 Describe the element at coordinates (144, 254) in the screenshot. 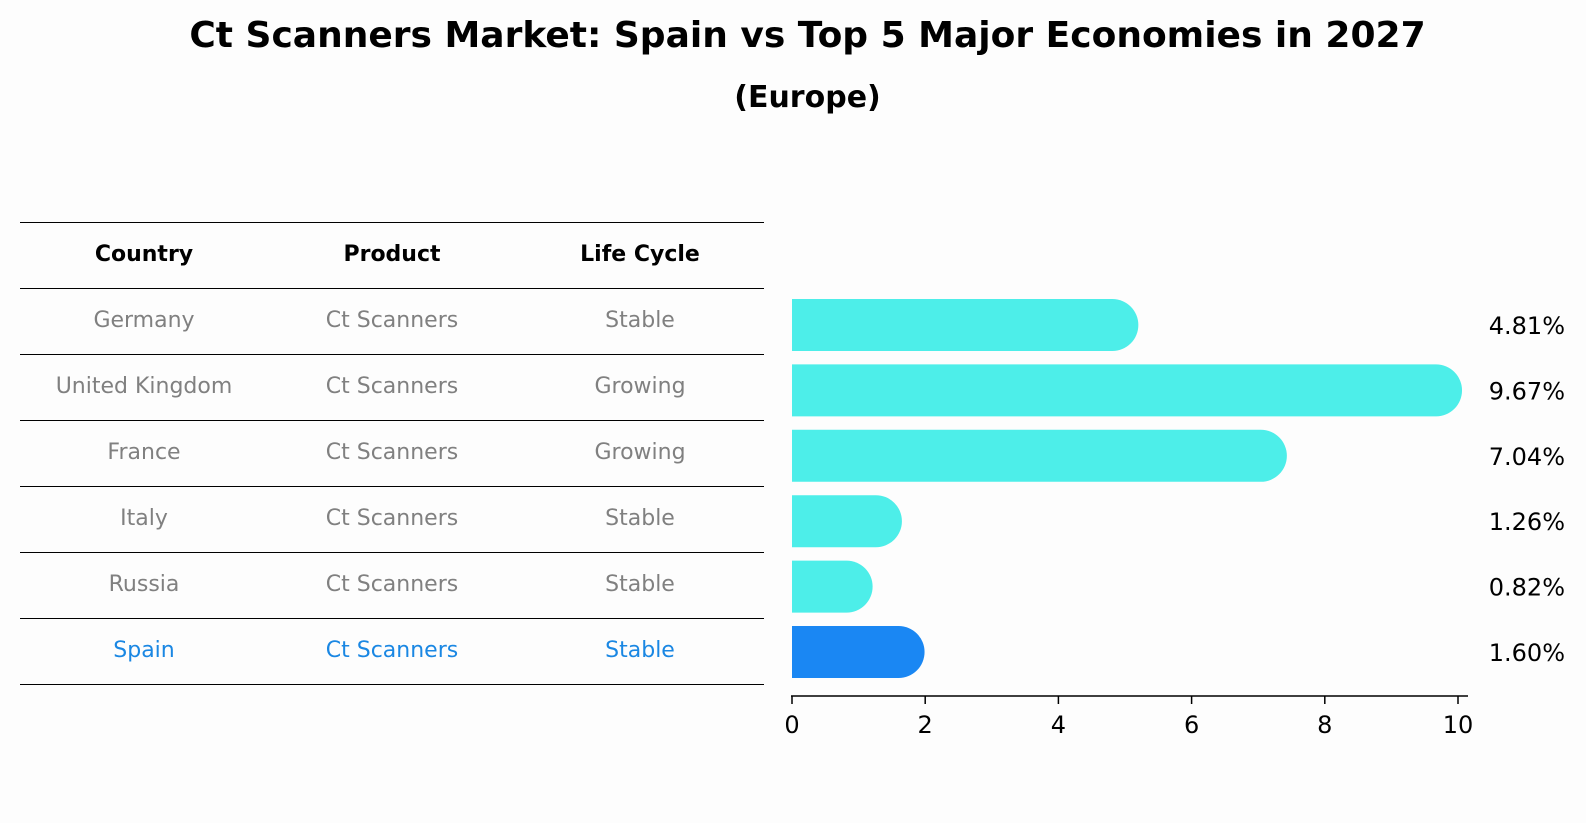

I see `header-country: Country` at that location.